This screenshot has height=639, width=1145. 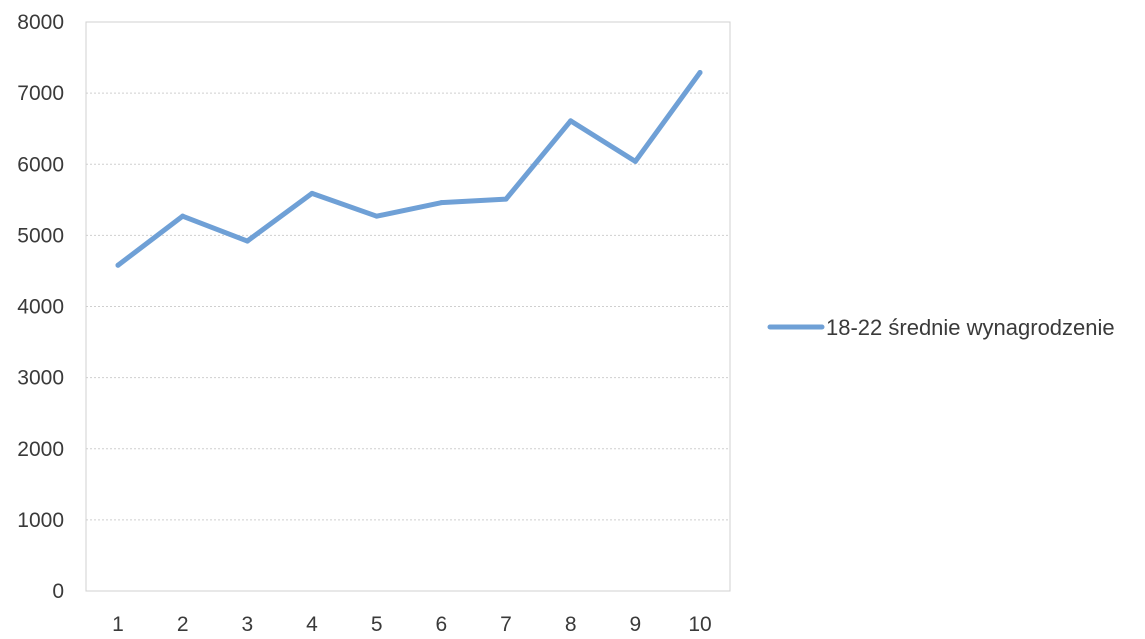 I want to click on y-tick-label: 5000, so click(x=40, y=235).